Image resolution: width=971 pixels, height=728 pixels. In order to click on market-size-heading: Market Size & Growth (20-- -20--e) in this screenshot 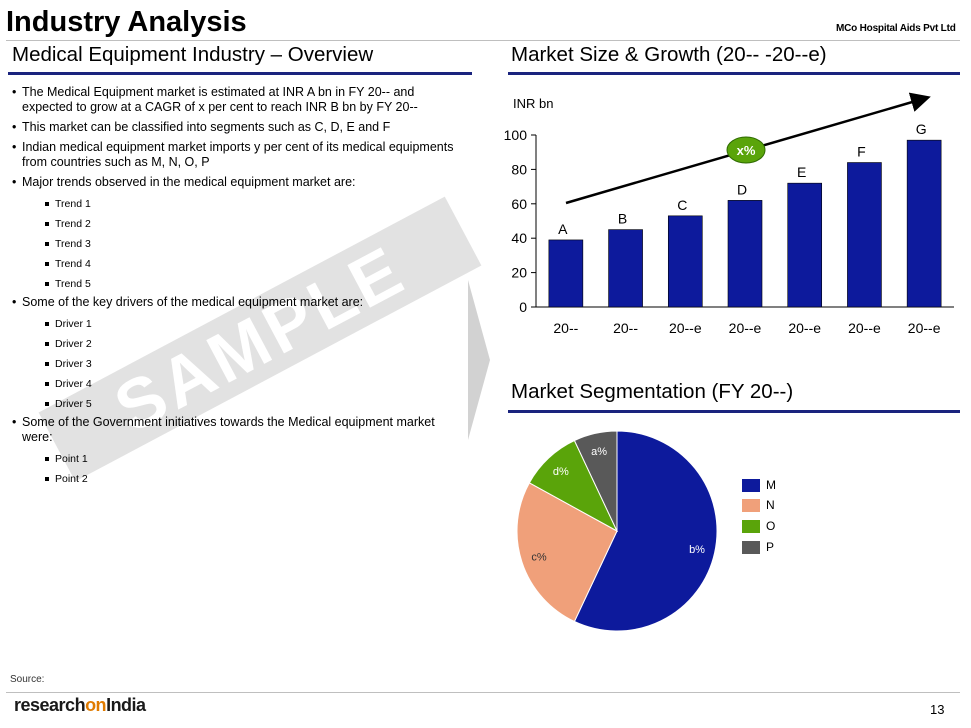, I will do `click(669, 54)`.